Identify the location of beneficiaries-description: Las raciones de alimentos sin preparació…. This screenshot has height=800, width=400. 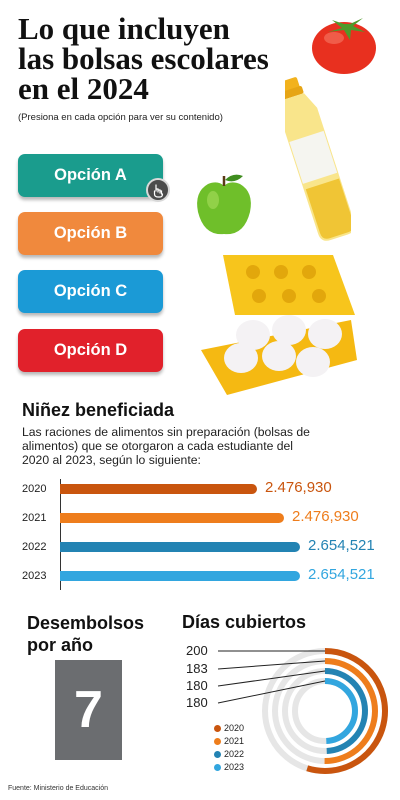
(166, 446).